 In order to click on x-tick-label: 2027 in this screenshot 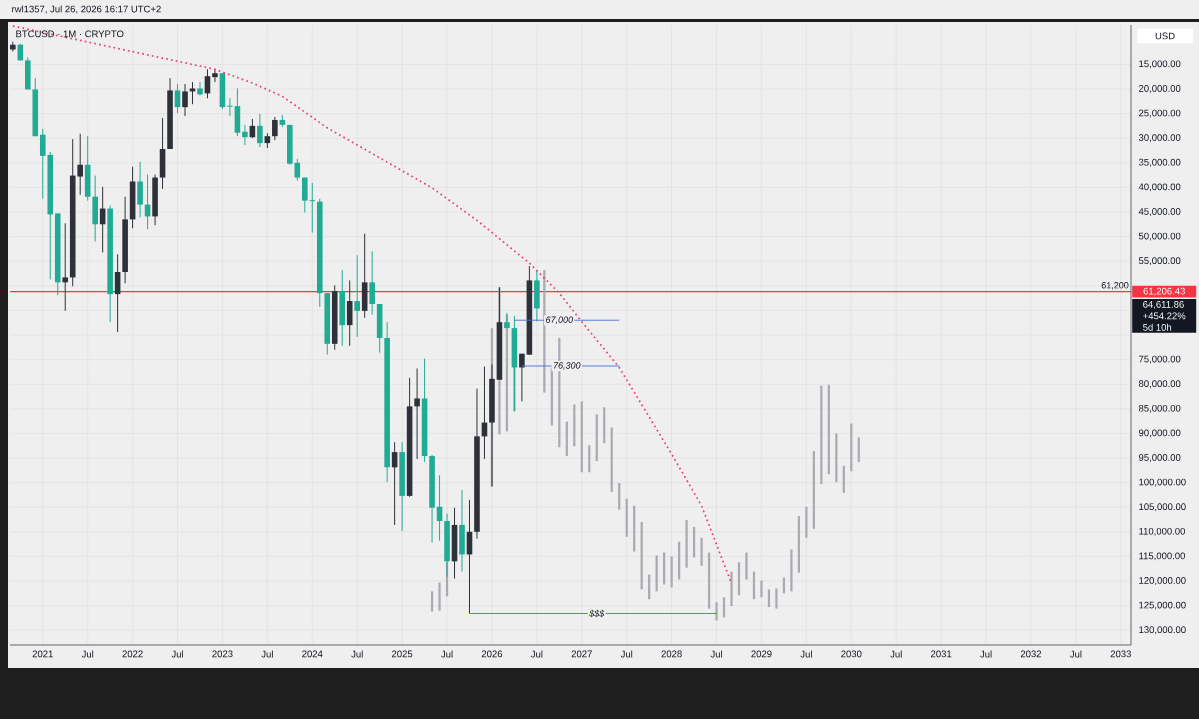, I will do `click(581, 654)`.